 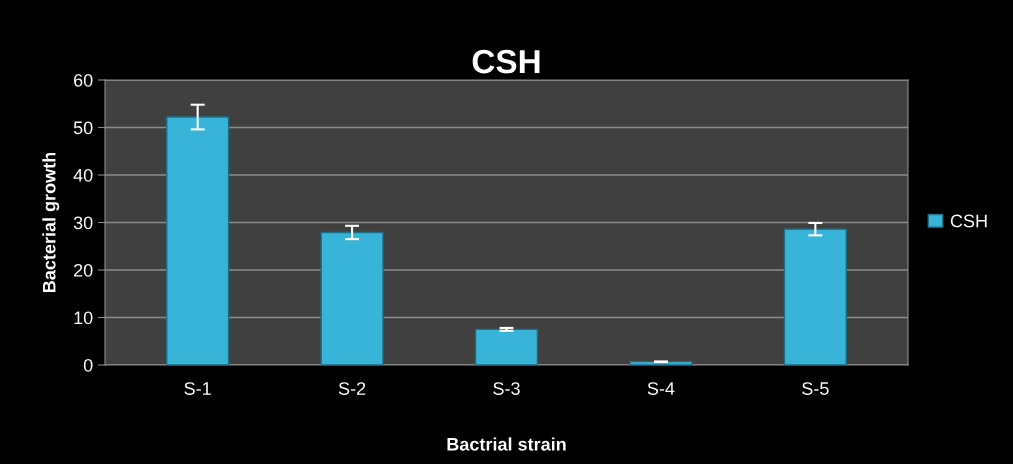 What do you see at coordinates (197, 388) in the screenshot?
I see `x-tick-label: S-1` at bounding box center [197, 388].